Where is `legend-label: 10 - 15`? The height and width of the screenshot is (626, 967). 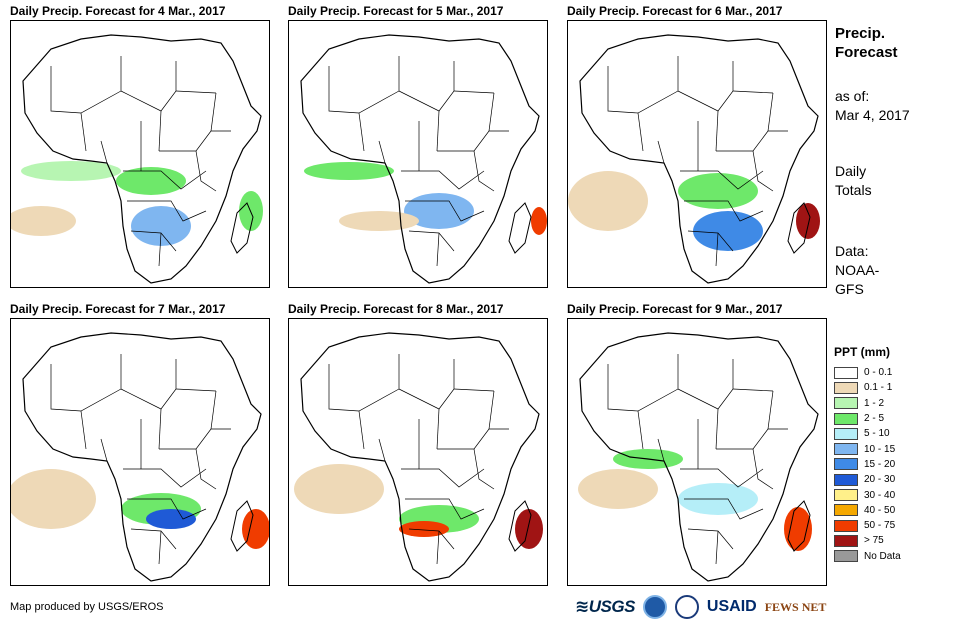
legend-label: 10 - 15 is located at coordinates (880, 449).